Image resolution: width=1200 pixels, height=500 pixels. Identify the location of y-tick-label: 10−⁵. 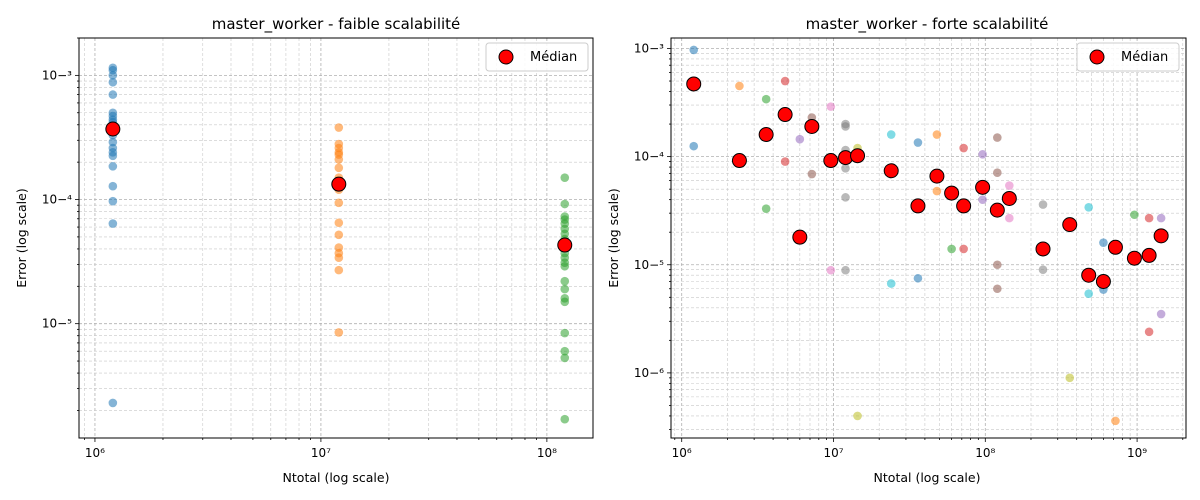
(57, 324).